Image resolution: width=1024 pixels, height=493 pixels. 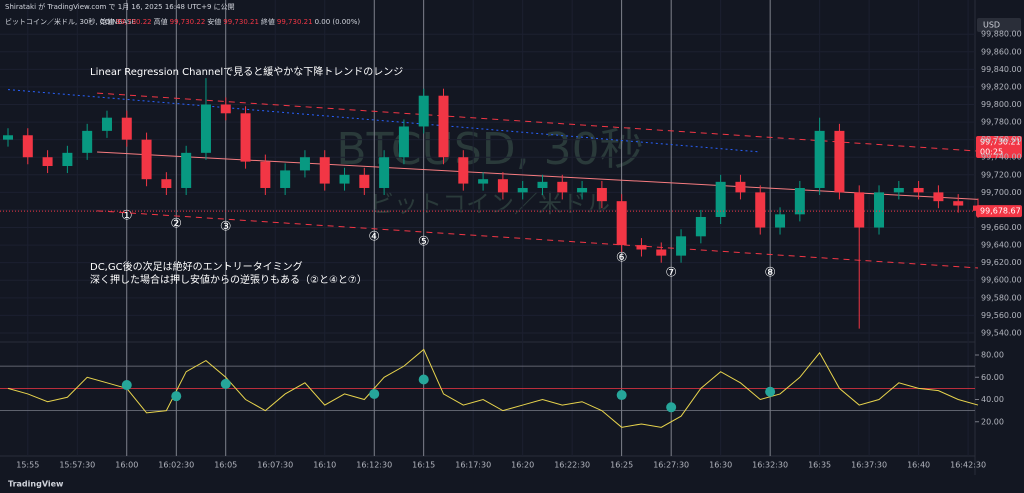 What do you see at coordinates (374, 465) in the screenshot?
I see `x-tick-label: 16:12:30` at bounding box center [374, 465].